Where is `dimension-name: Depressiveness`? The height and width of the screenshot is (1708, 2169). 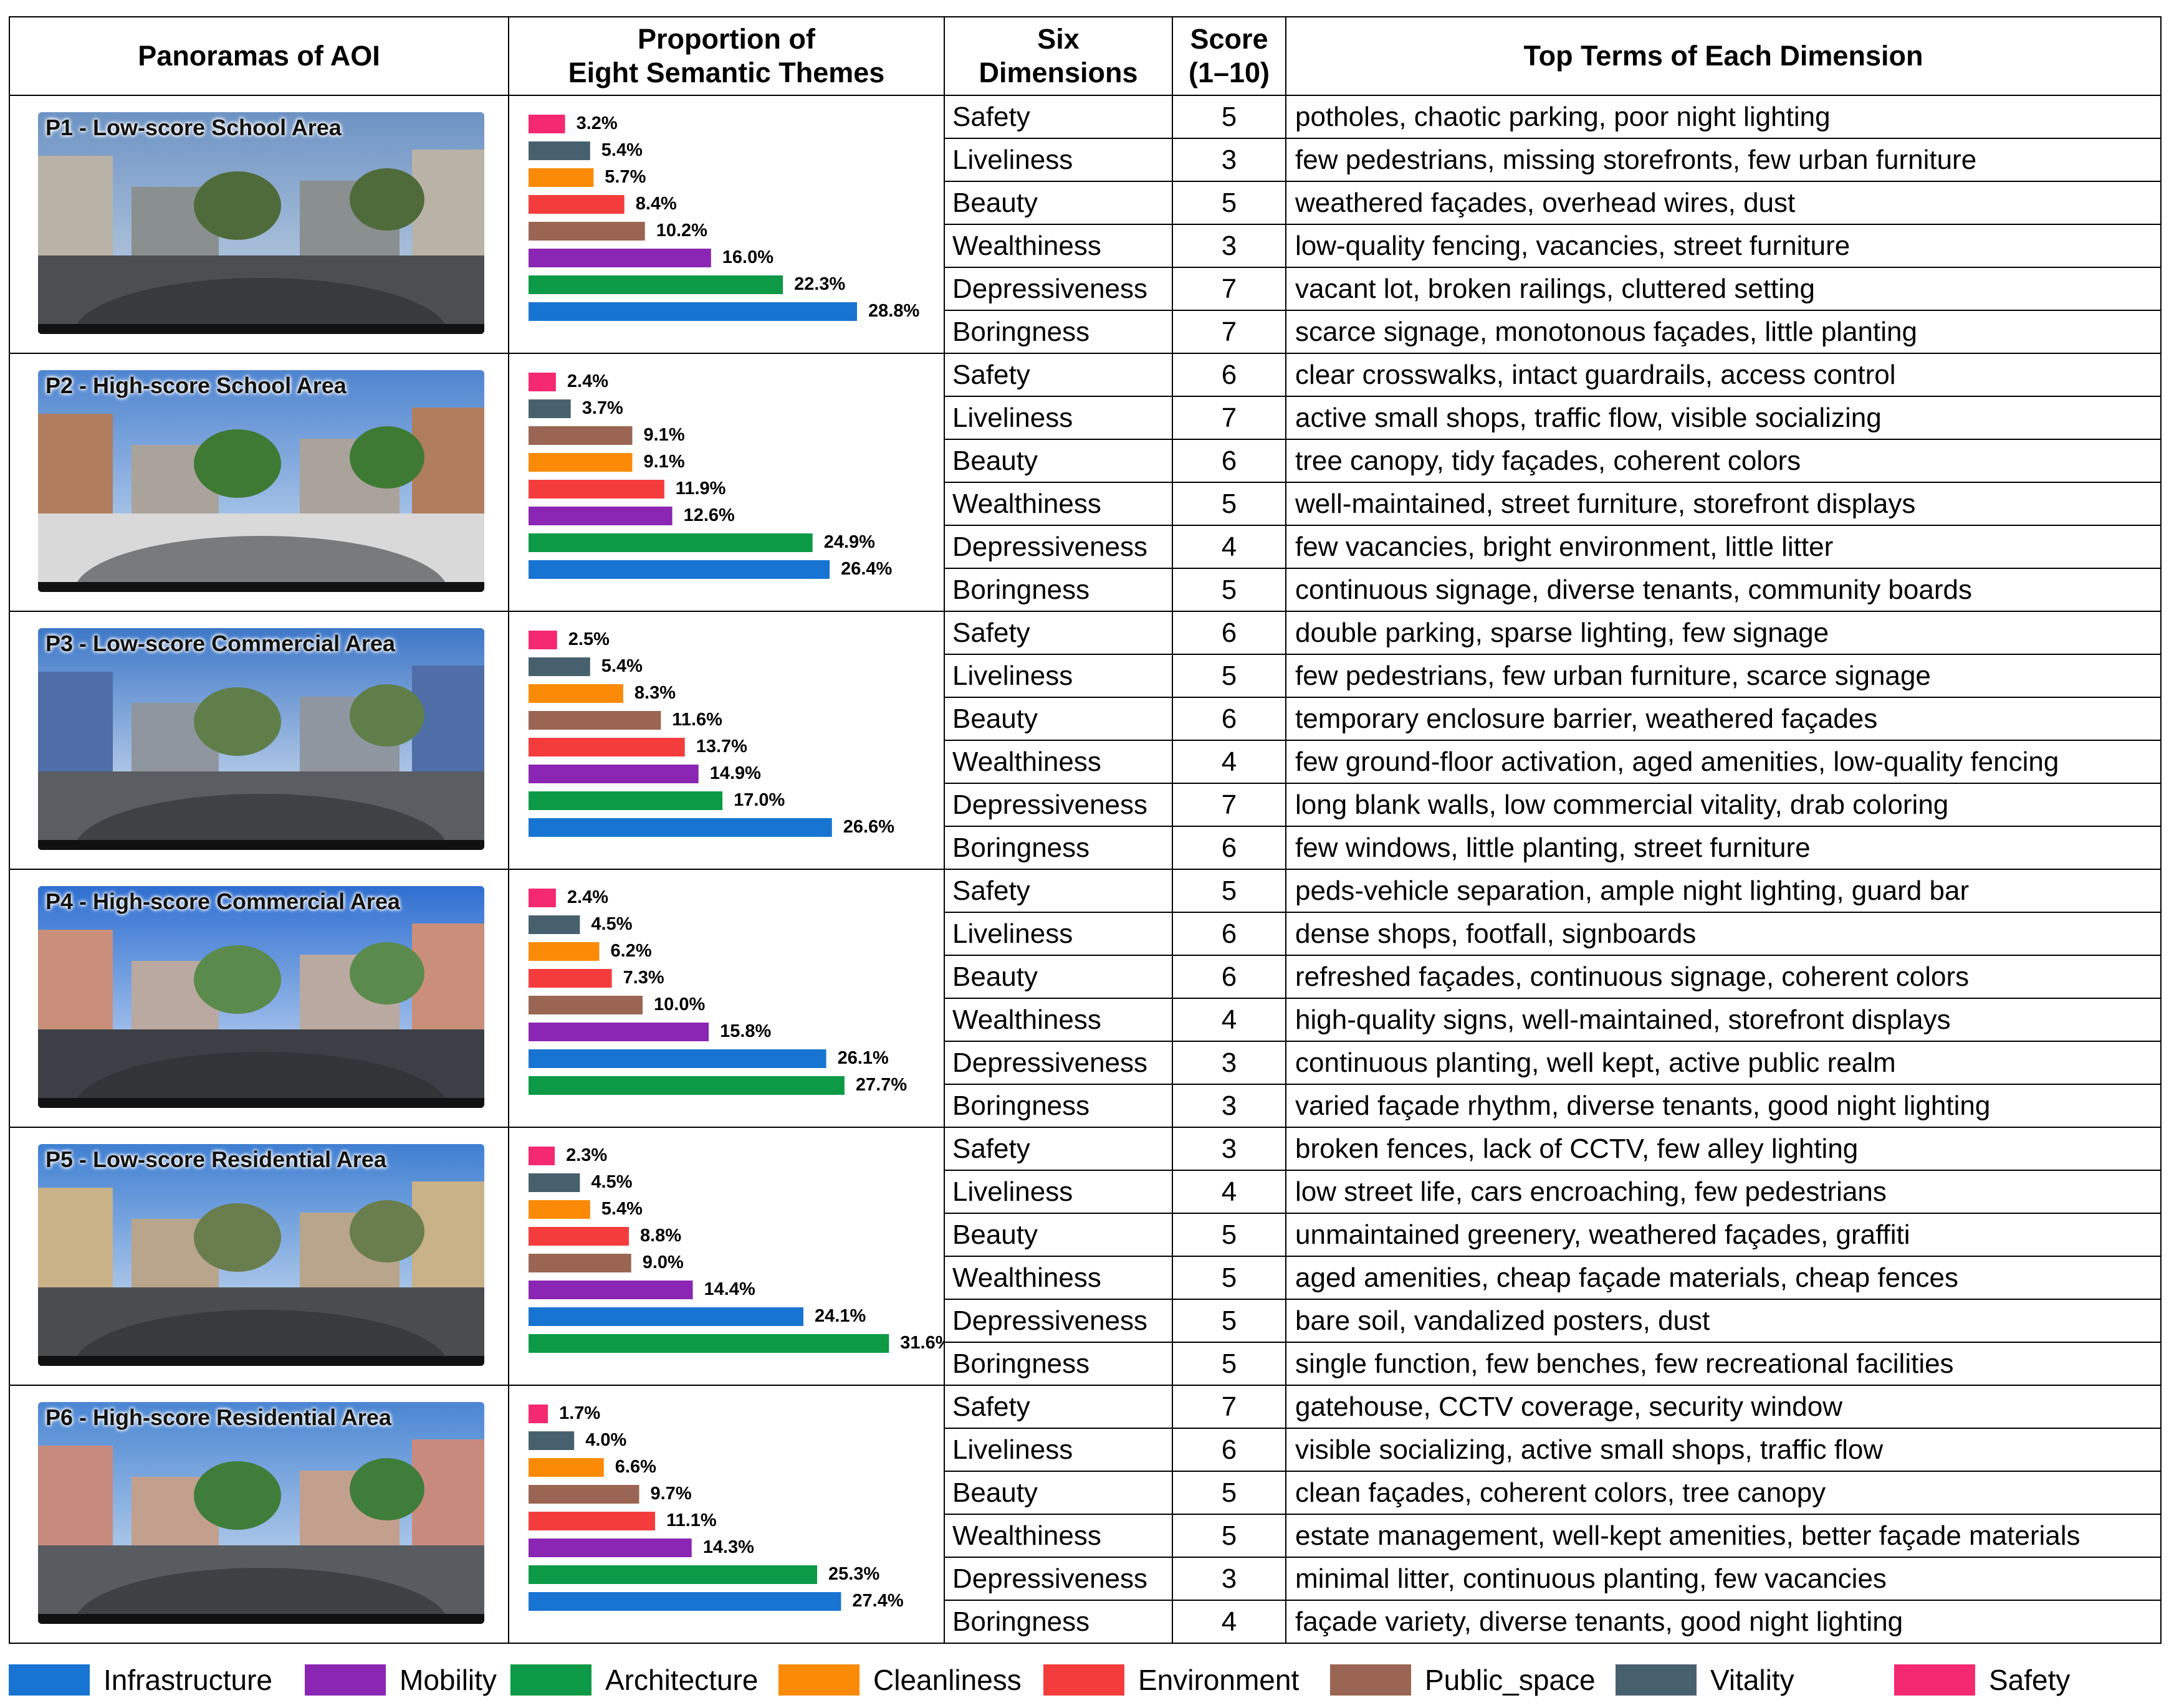 dimension-name: Depressiveness is located at coordinates (1058, 289).